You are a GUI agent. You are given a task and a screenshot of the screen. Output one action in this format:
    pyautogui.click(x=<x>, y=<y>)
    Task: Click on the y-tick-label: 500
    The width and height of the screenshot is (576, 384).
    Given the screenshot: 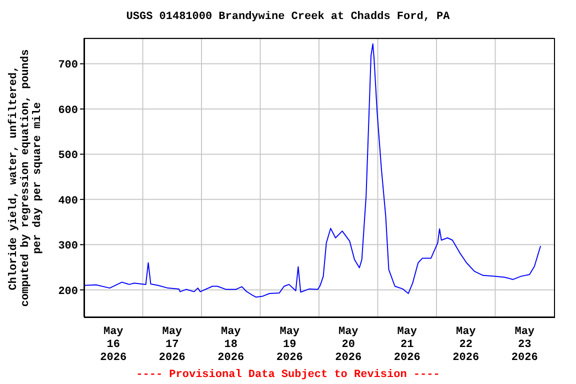 What is the action you would take?
    pyautogui.click(x=68, y=156)
    